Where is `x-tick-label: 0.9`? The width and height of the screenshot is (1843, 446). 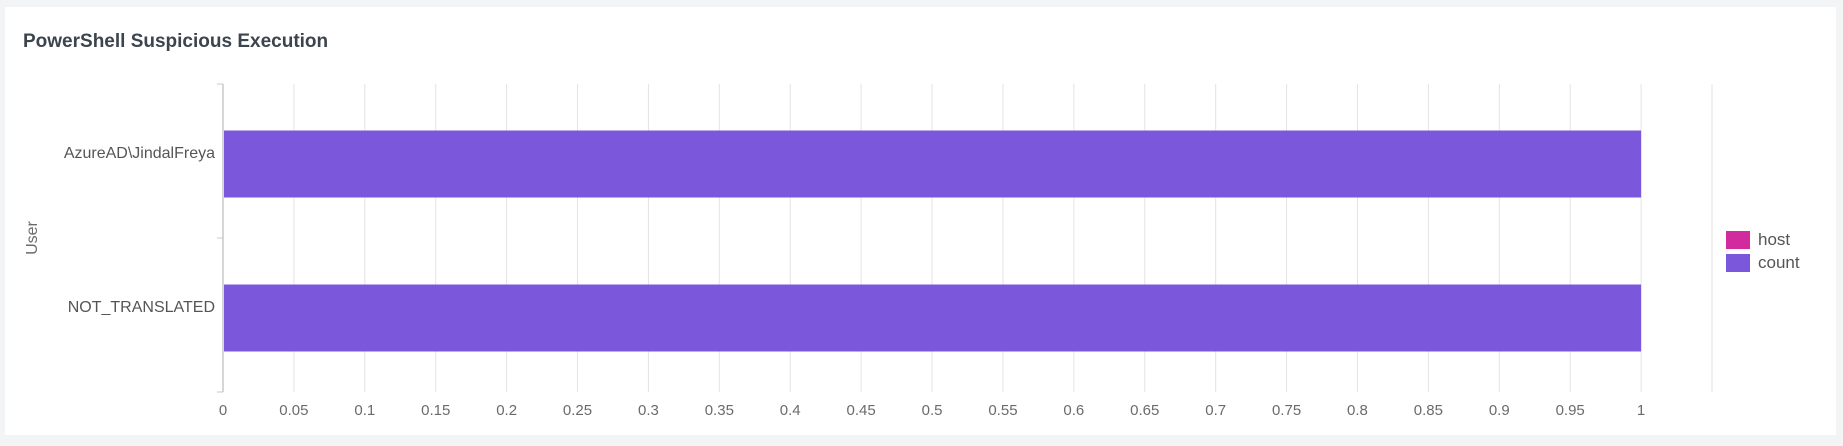
x-tick-label: 0.9 is located at coordinates (1499, 410).